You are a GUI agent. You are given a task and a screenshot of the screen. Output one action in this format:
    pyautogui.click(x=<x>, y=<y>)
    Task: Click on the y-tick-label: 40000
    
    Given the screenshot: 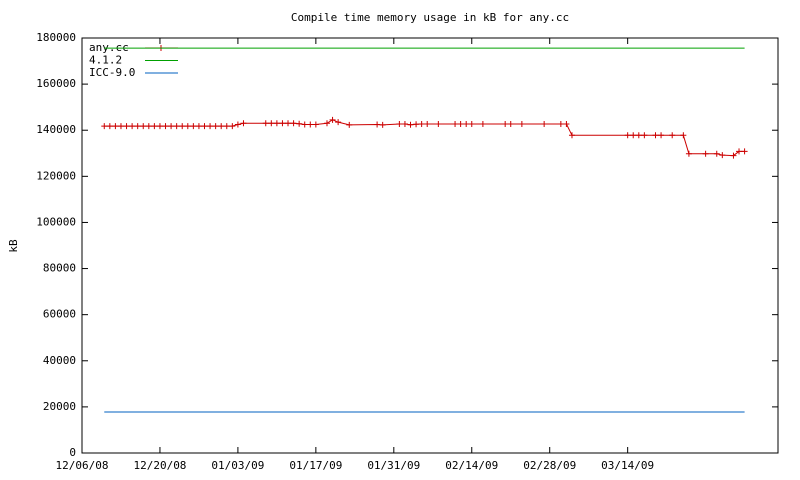 What is the action you would take?
    pyautogui.click(x=59, y=360)
    